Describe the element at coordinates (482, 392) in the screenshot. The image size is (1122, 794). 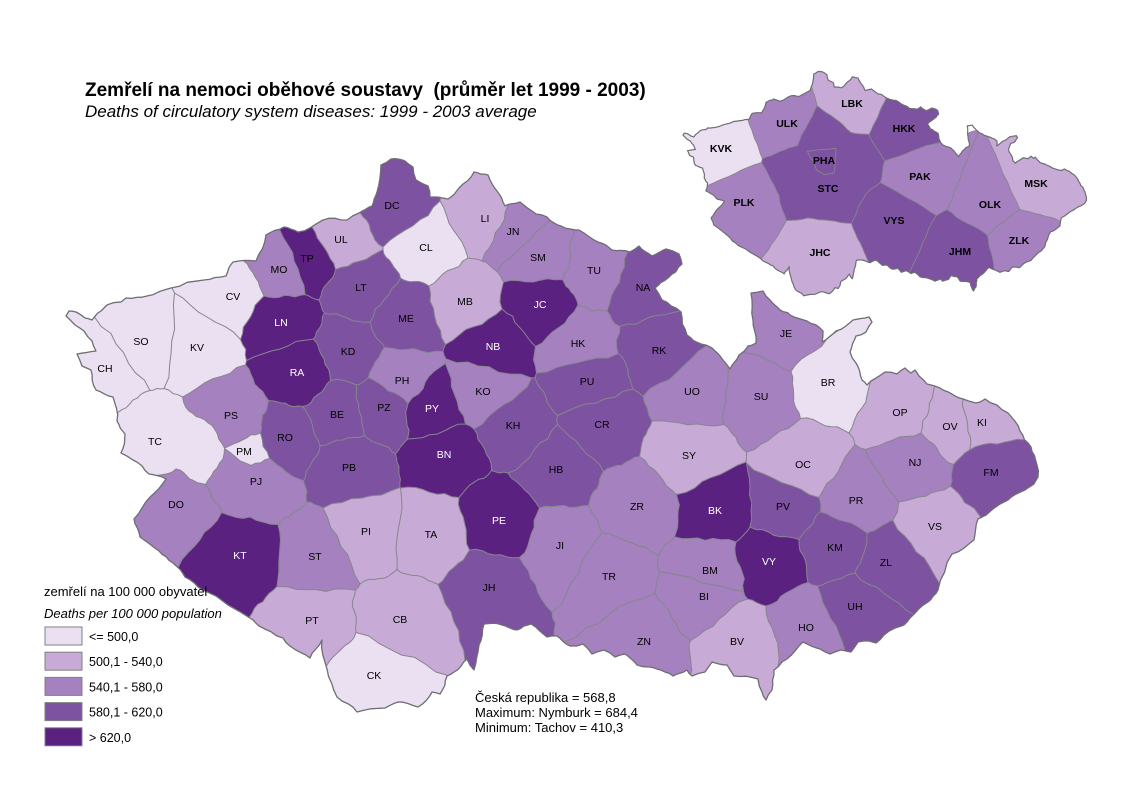
I see `svg-text: KO` at that location.